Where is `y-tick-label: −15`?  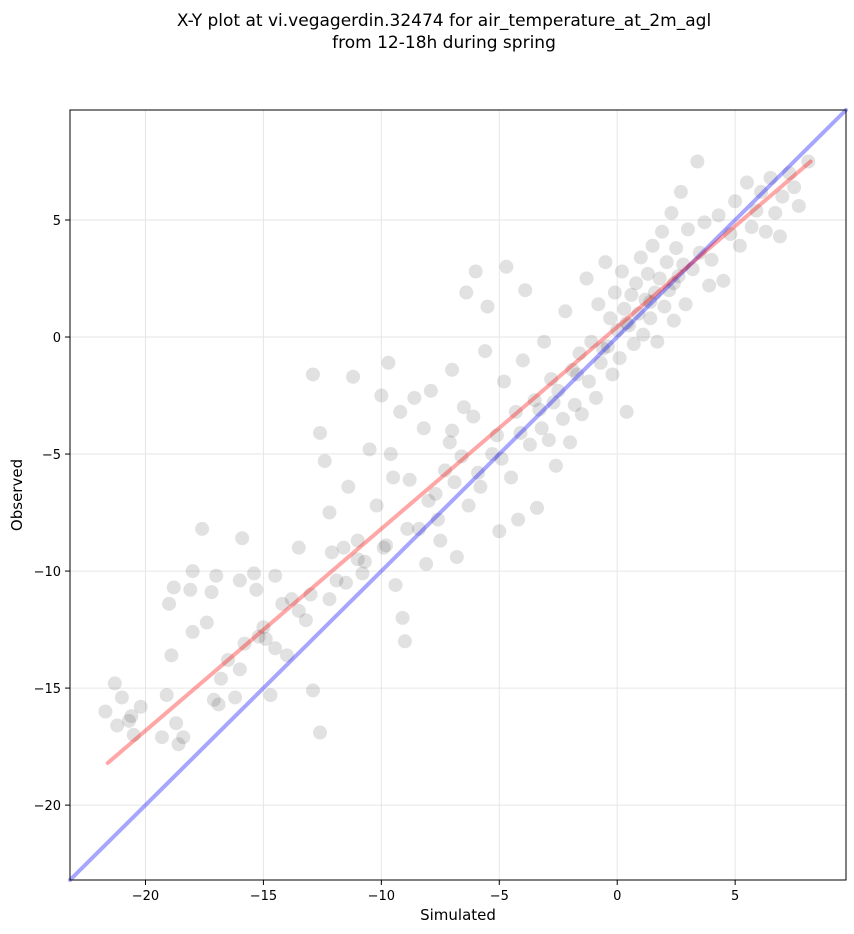
y-tick-label: −15 is located at coordinates (47, 689).